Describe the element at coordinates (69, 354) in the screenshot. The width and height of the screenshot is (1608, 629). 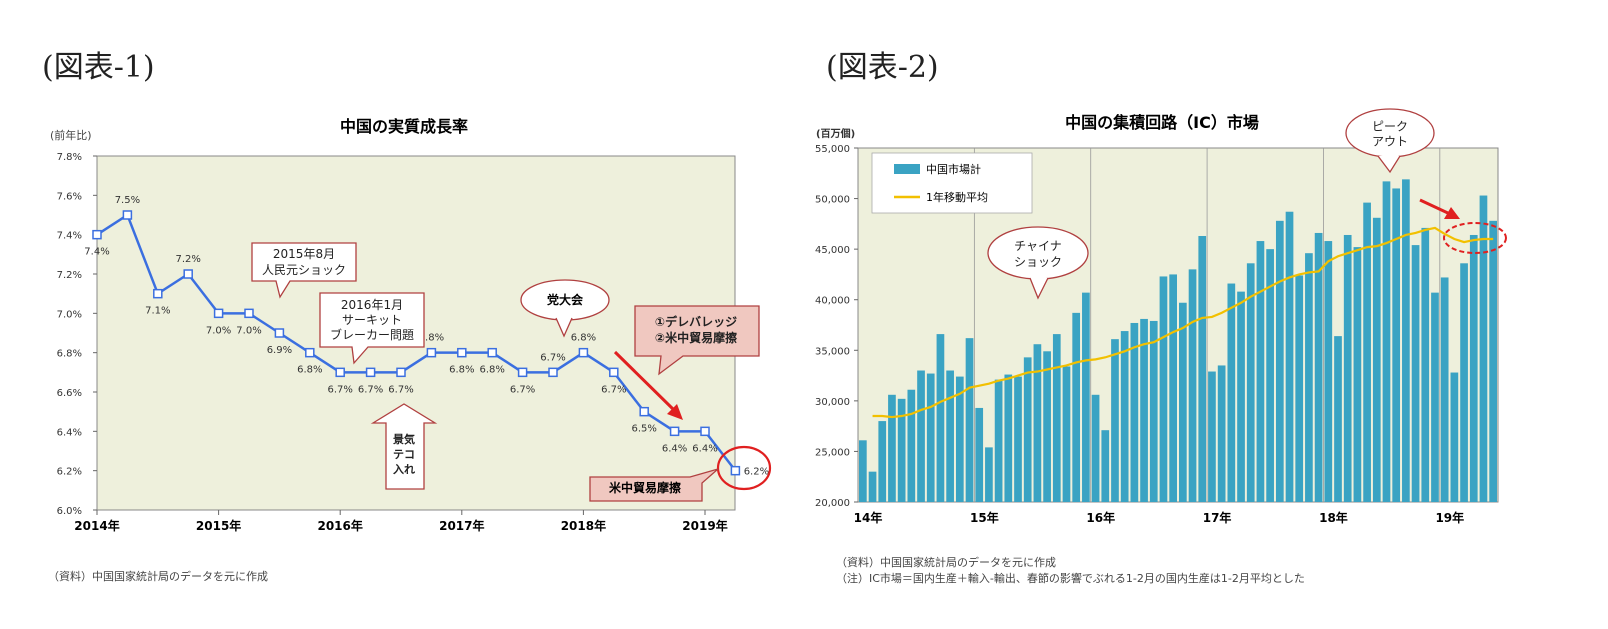
I see `chart1-y-tick-label: 6.8%` at that location.